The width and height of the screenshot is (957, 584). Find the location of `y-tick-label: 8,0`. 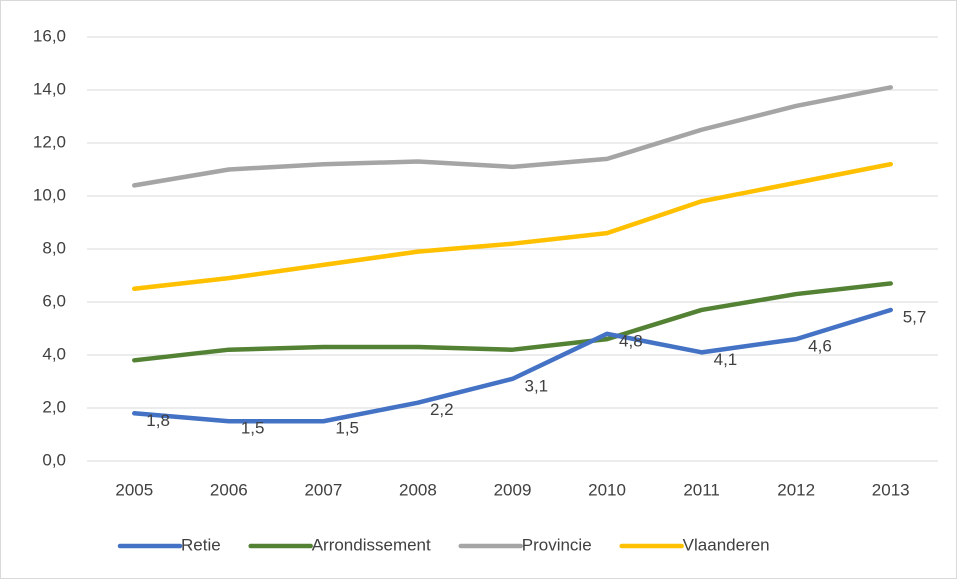

y-tick-label: 8,0 is located at coordinates (54, 247).